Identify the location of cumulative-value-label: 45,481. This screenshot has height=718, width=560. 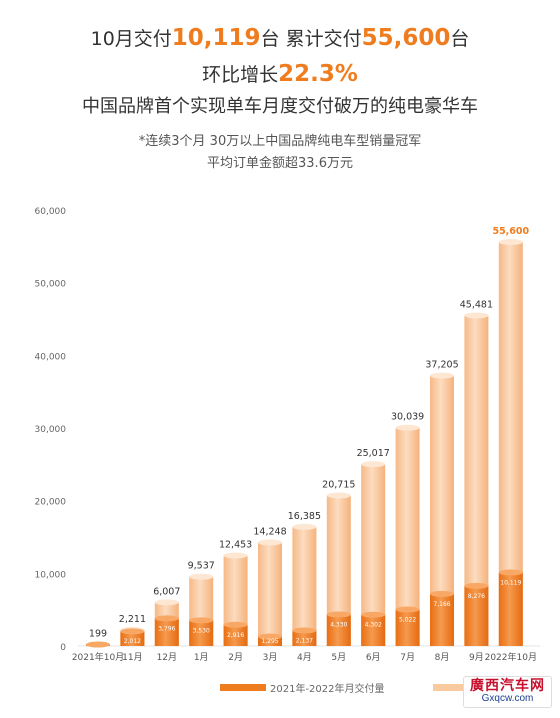
(476, 305).